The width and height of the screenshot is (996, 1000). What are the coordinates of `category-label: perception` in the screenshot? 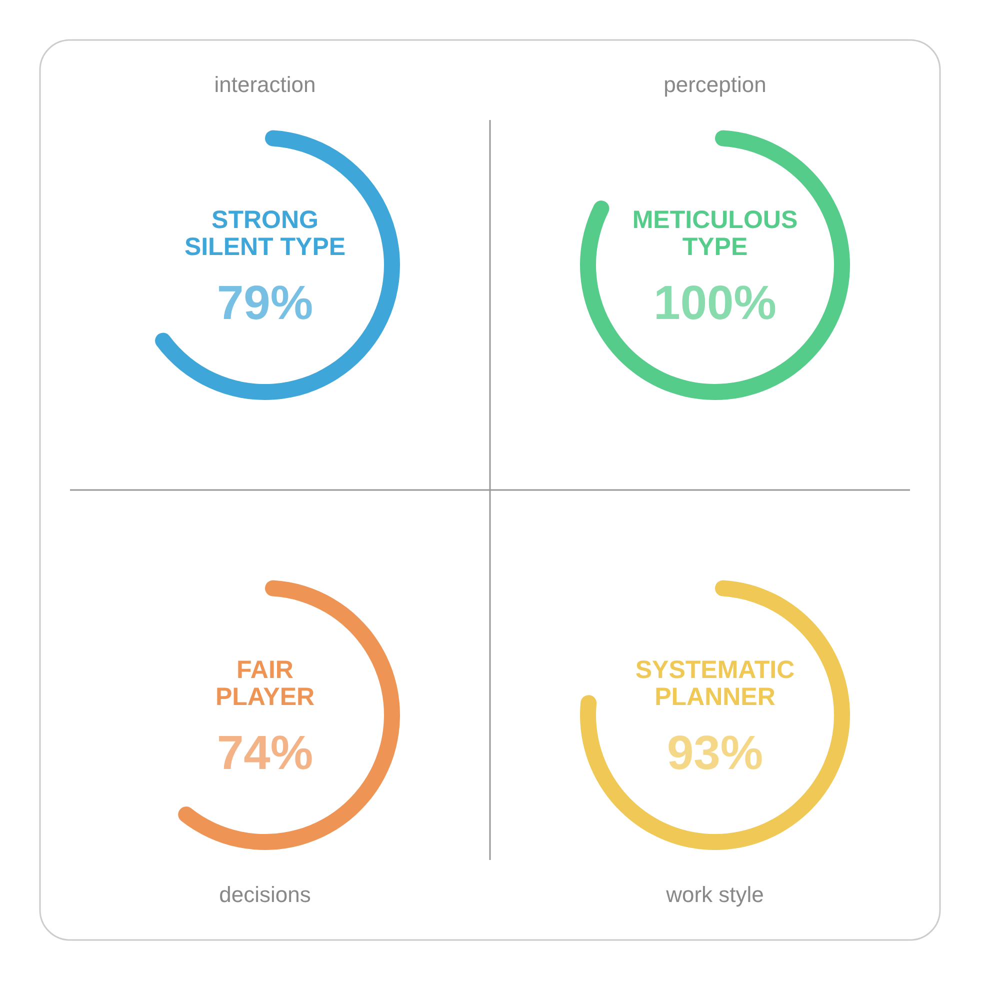 It's located at (715, 84).